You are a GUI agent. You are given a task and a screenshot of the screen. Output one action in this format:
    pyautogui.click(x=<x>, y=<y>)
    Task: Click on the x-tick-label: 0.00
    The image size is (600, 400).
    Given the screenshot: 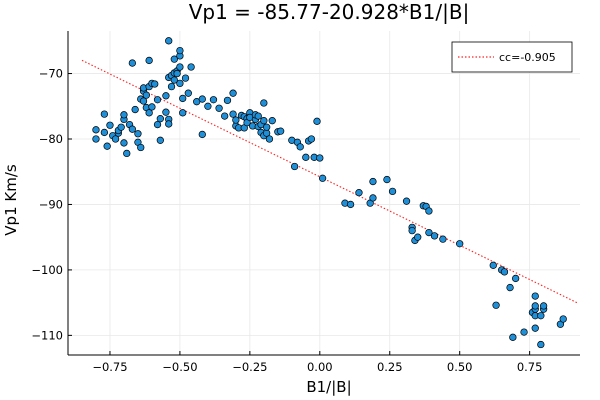 What is the action you would take?
    pyautogui.click(x=320, y=367)
    